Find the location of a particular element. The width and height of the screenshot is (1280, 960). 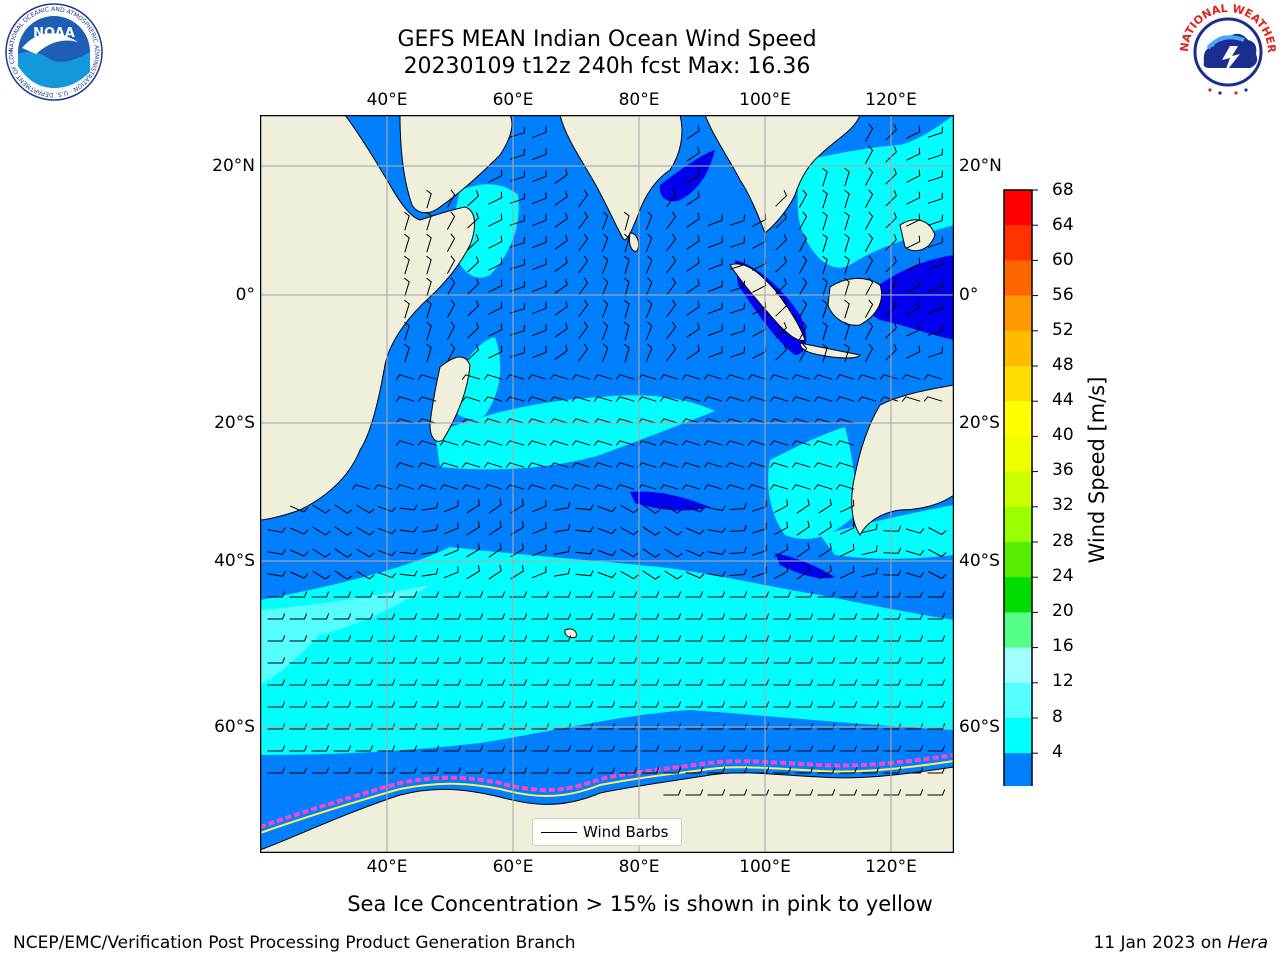

wind-band-cyan-south is located at coordinates (607, 651).